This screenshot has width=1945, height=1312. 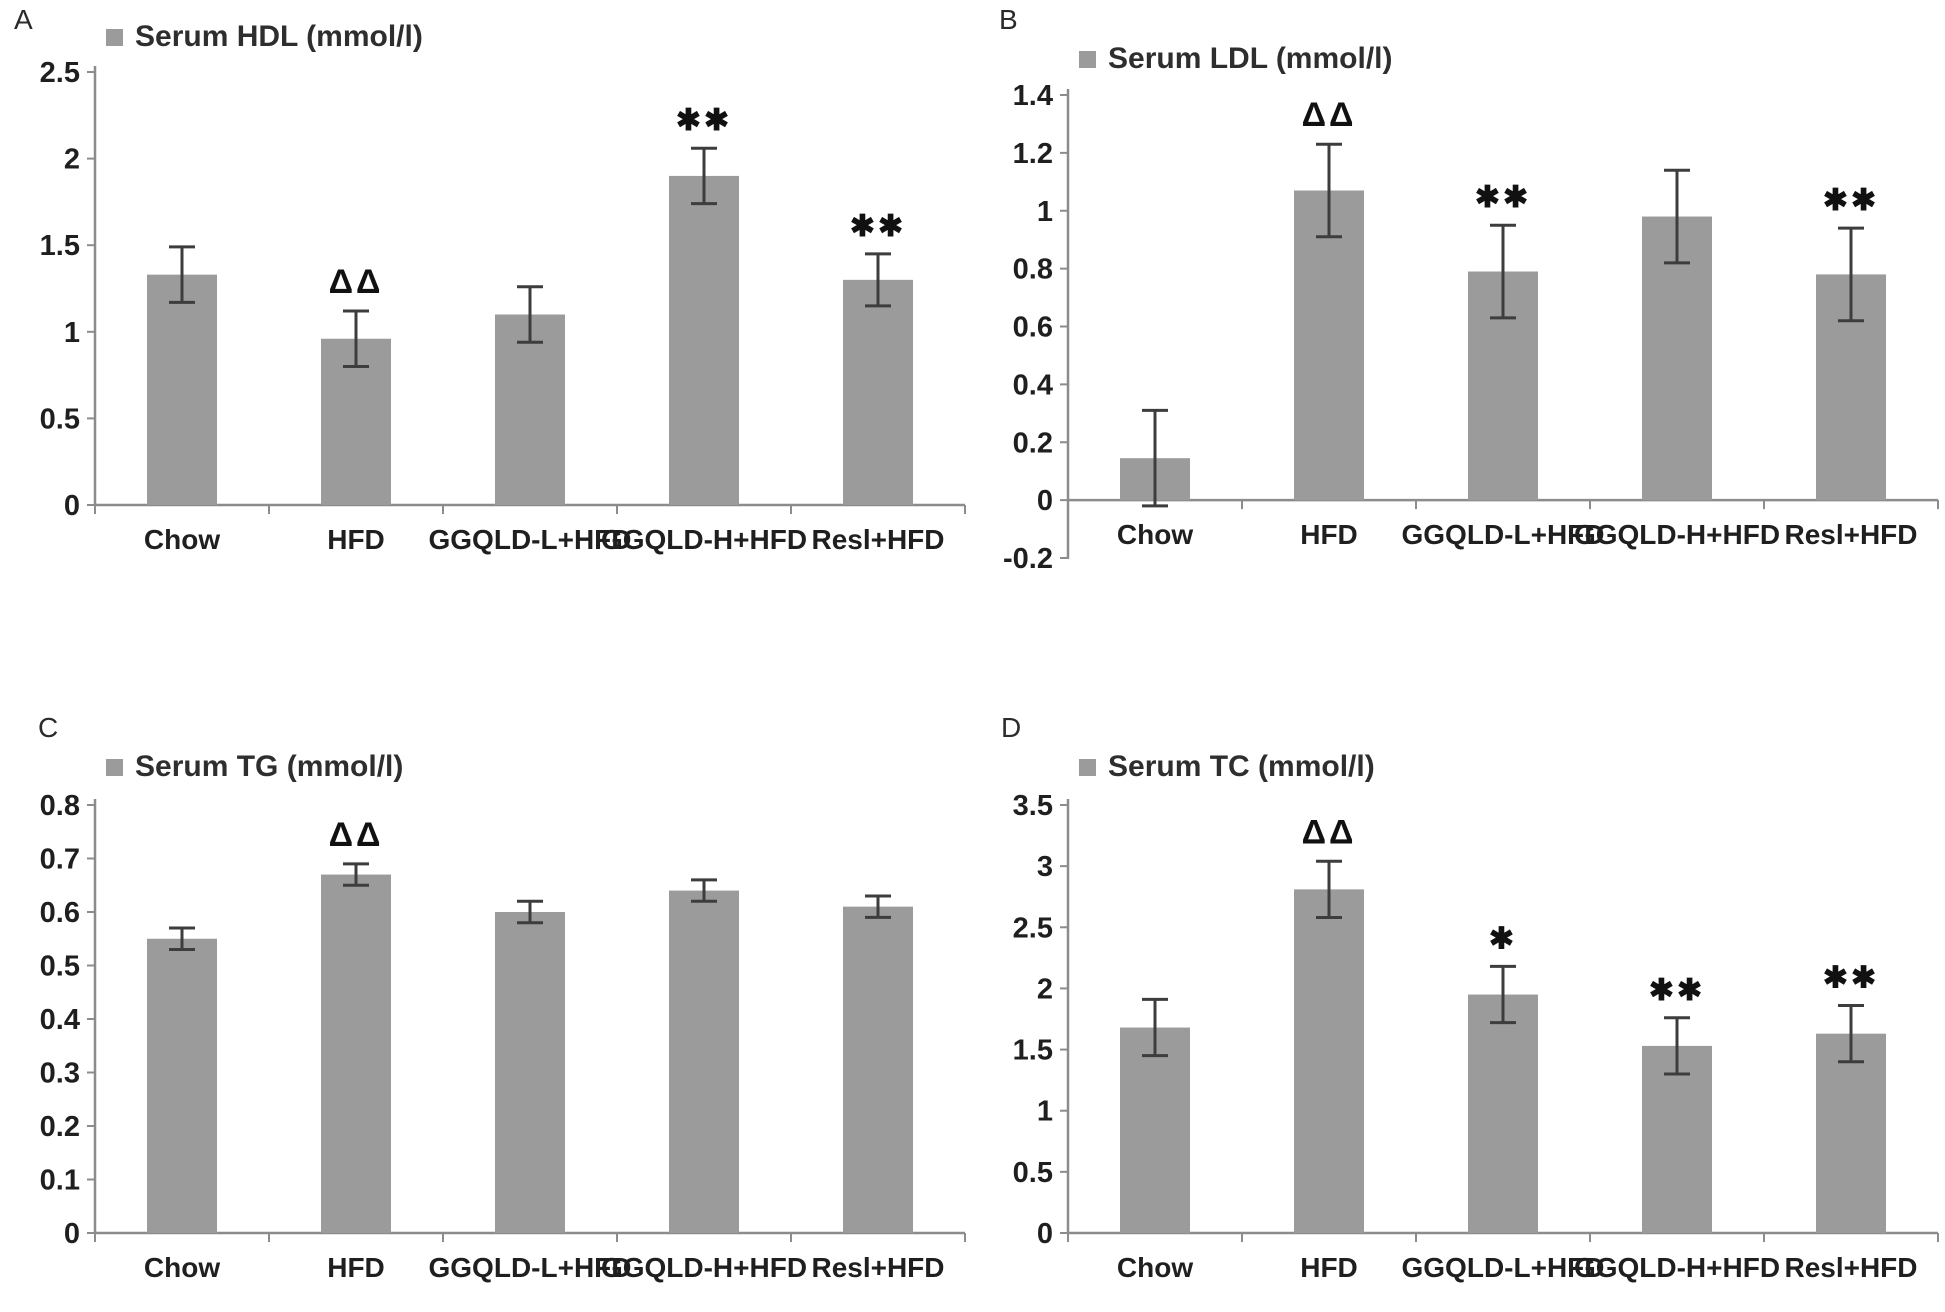 I want to click on panel-letter: B, so click(x=1008, y=19).